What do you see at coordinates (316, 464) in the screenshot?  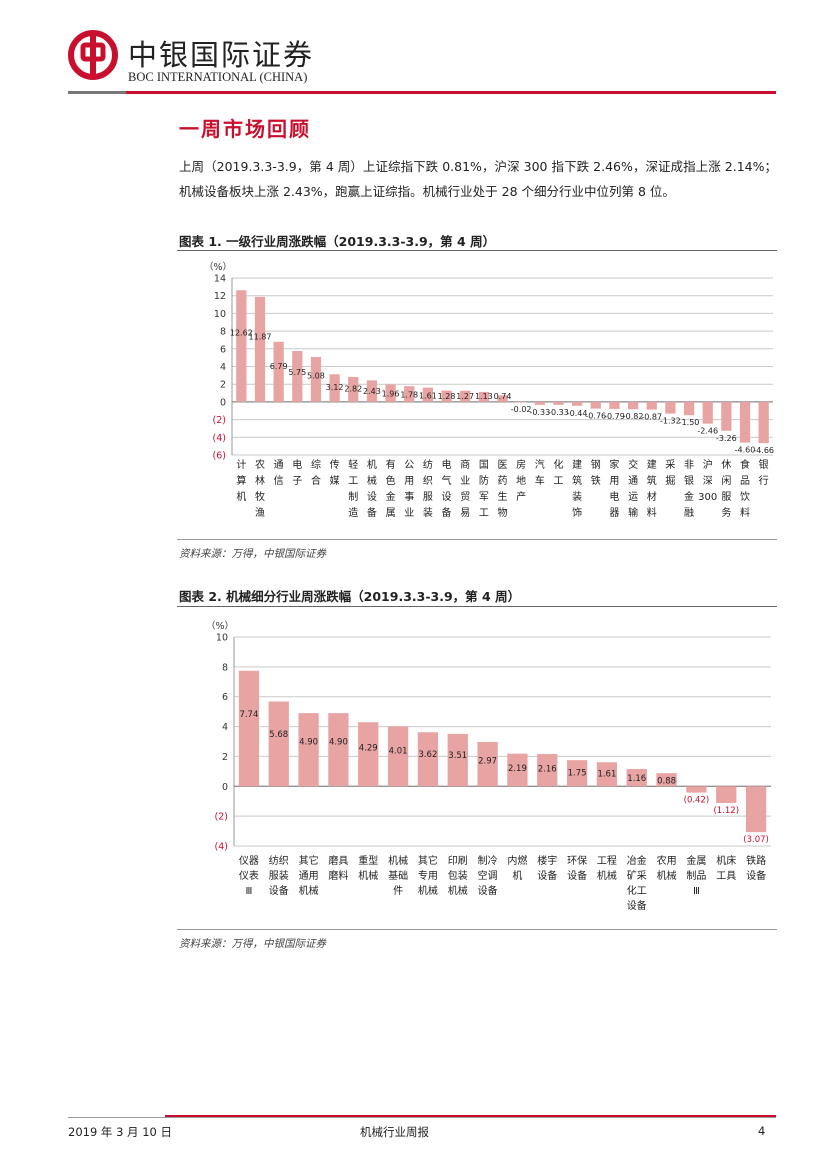 I see `category-label: 综` at bounding box center [316, 464].